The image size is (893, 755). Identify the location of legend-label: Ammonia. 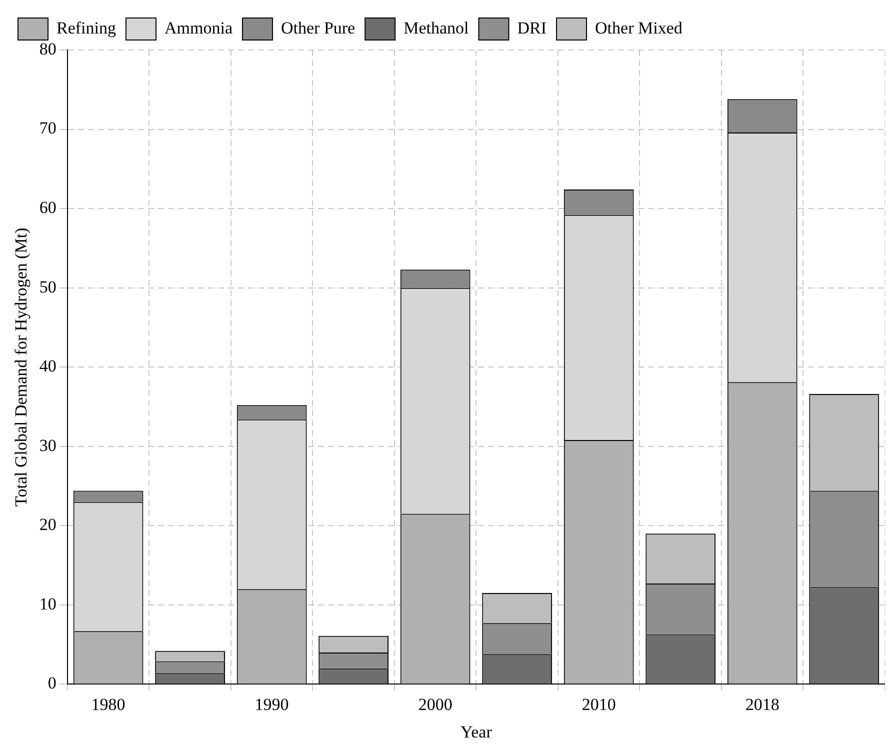
(198, 28).